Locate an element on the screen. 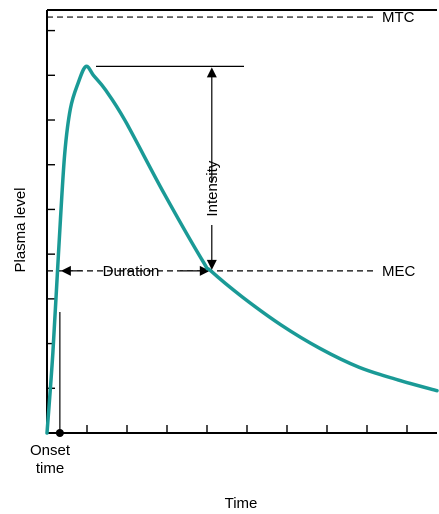 The width and height of the screenshot is (439, 514). arrowhead-right-icon is located at coordinates (204, 270).